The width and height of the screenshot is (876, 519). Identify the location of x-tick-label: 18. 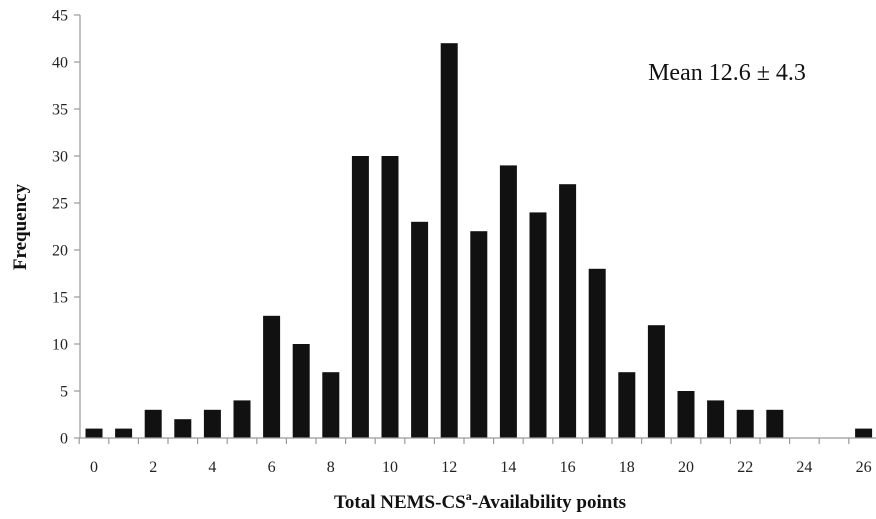
(627, 467).